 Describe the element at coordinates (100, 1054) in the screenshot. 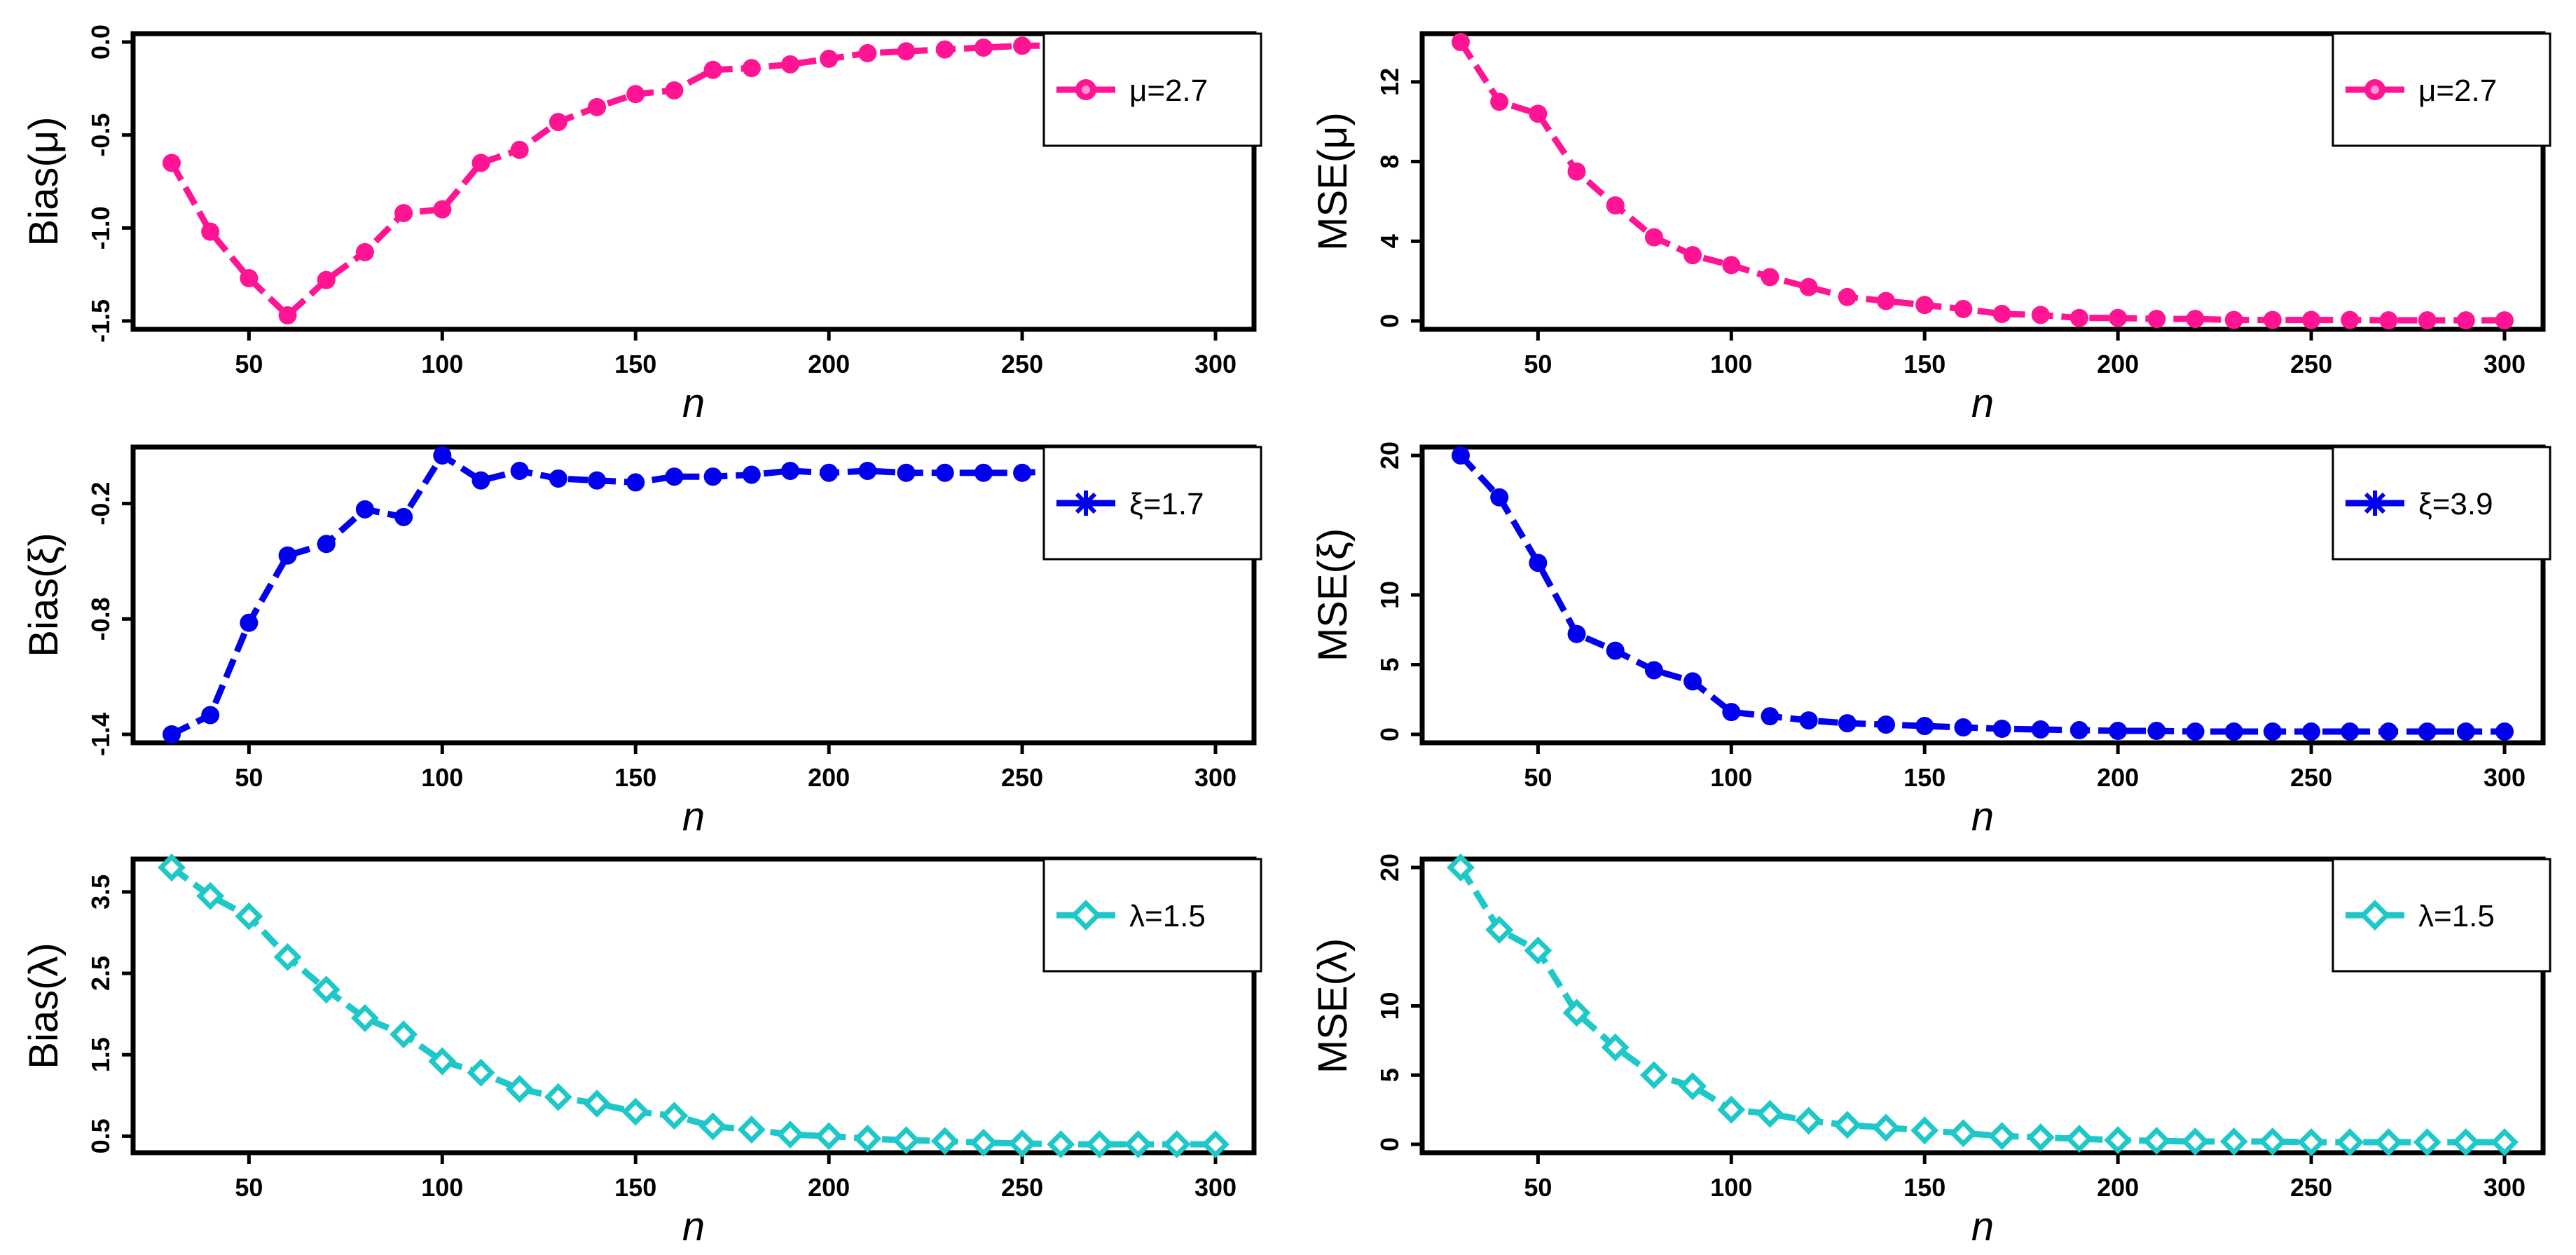

I see `y-tick-label: 1.5` at that location.